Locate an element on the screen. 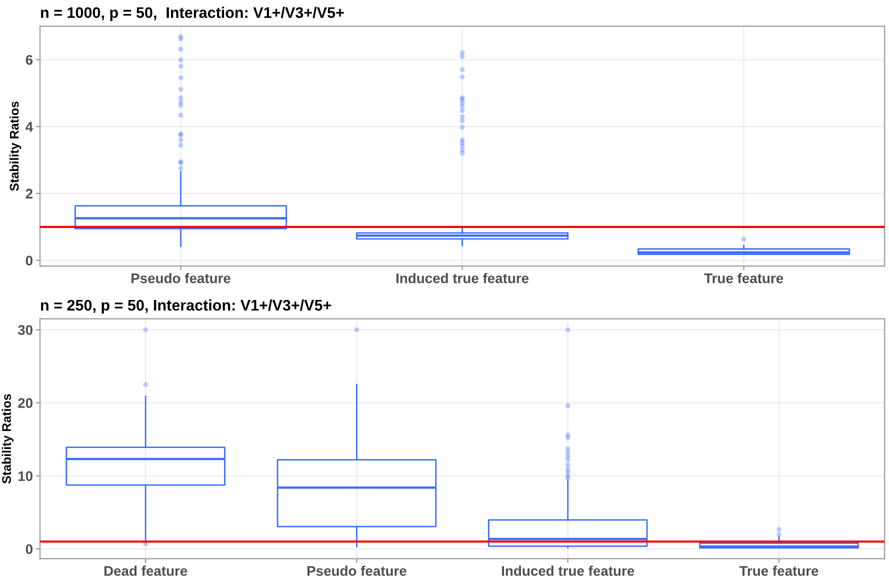 This screenshot has width=889, height=582. y-tick-label: 6 is located at coordinates (29, 59).